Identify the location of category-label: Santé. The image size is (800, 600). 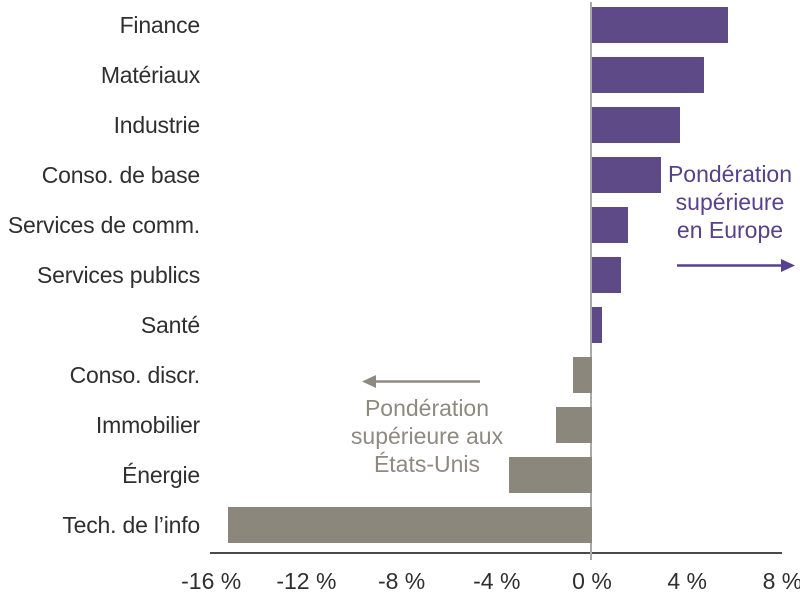
(170, 325).